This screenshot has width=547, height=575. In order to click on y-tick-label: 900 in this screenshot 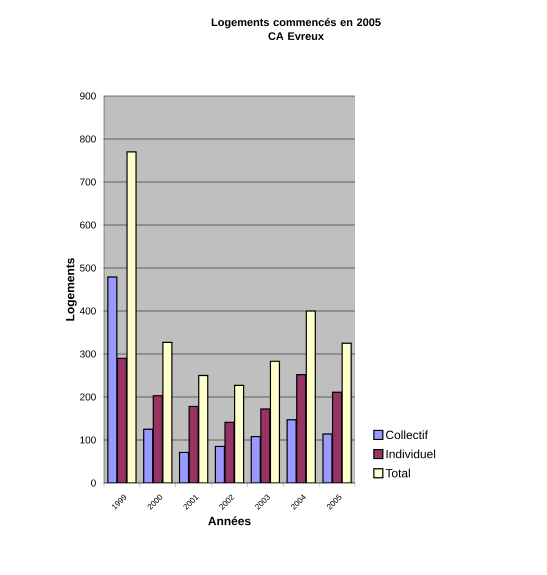, I will do `click(88, 96)`.